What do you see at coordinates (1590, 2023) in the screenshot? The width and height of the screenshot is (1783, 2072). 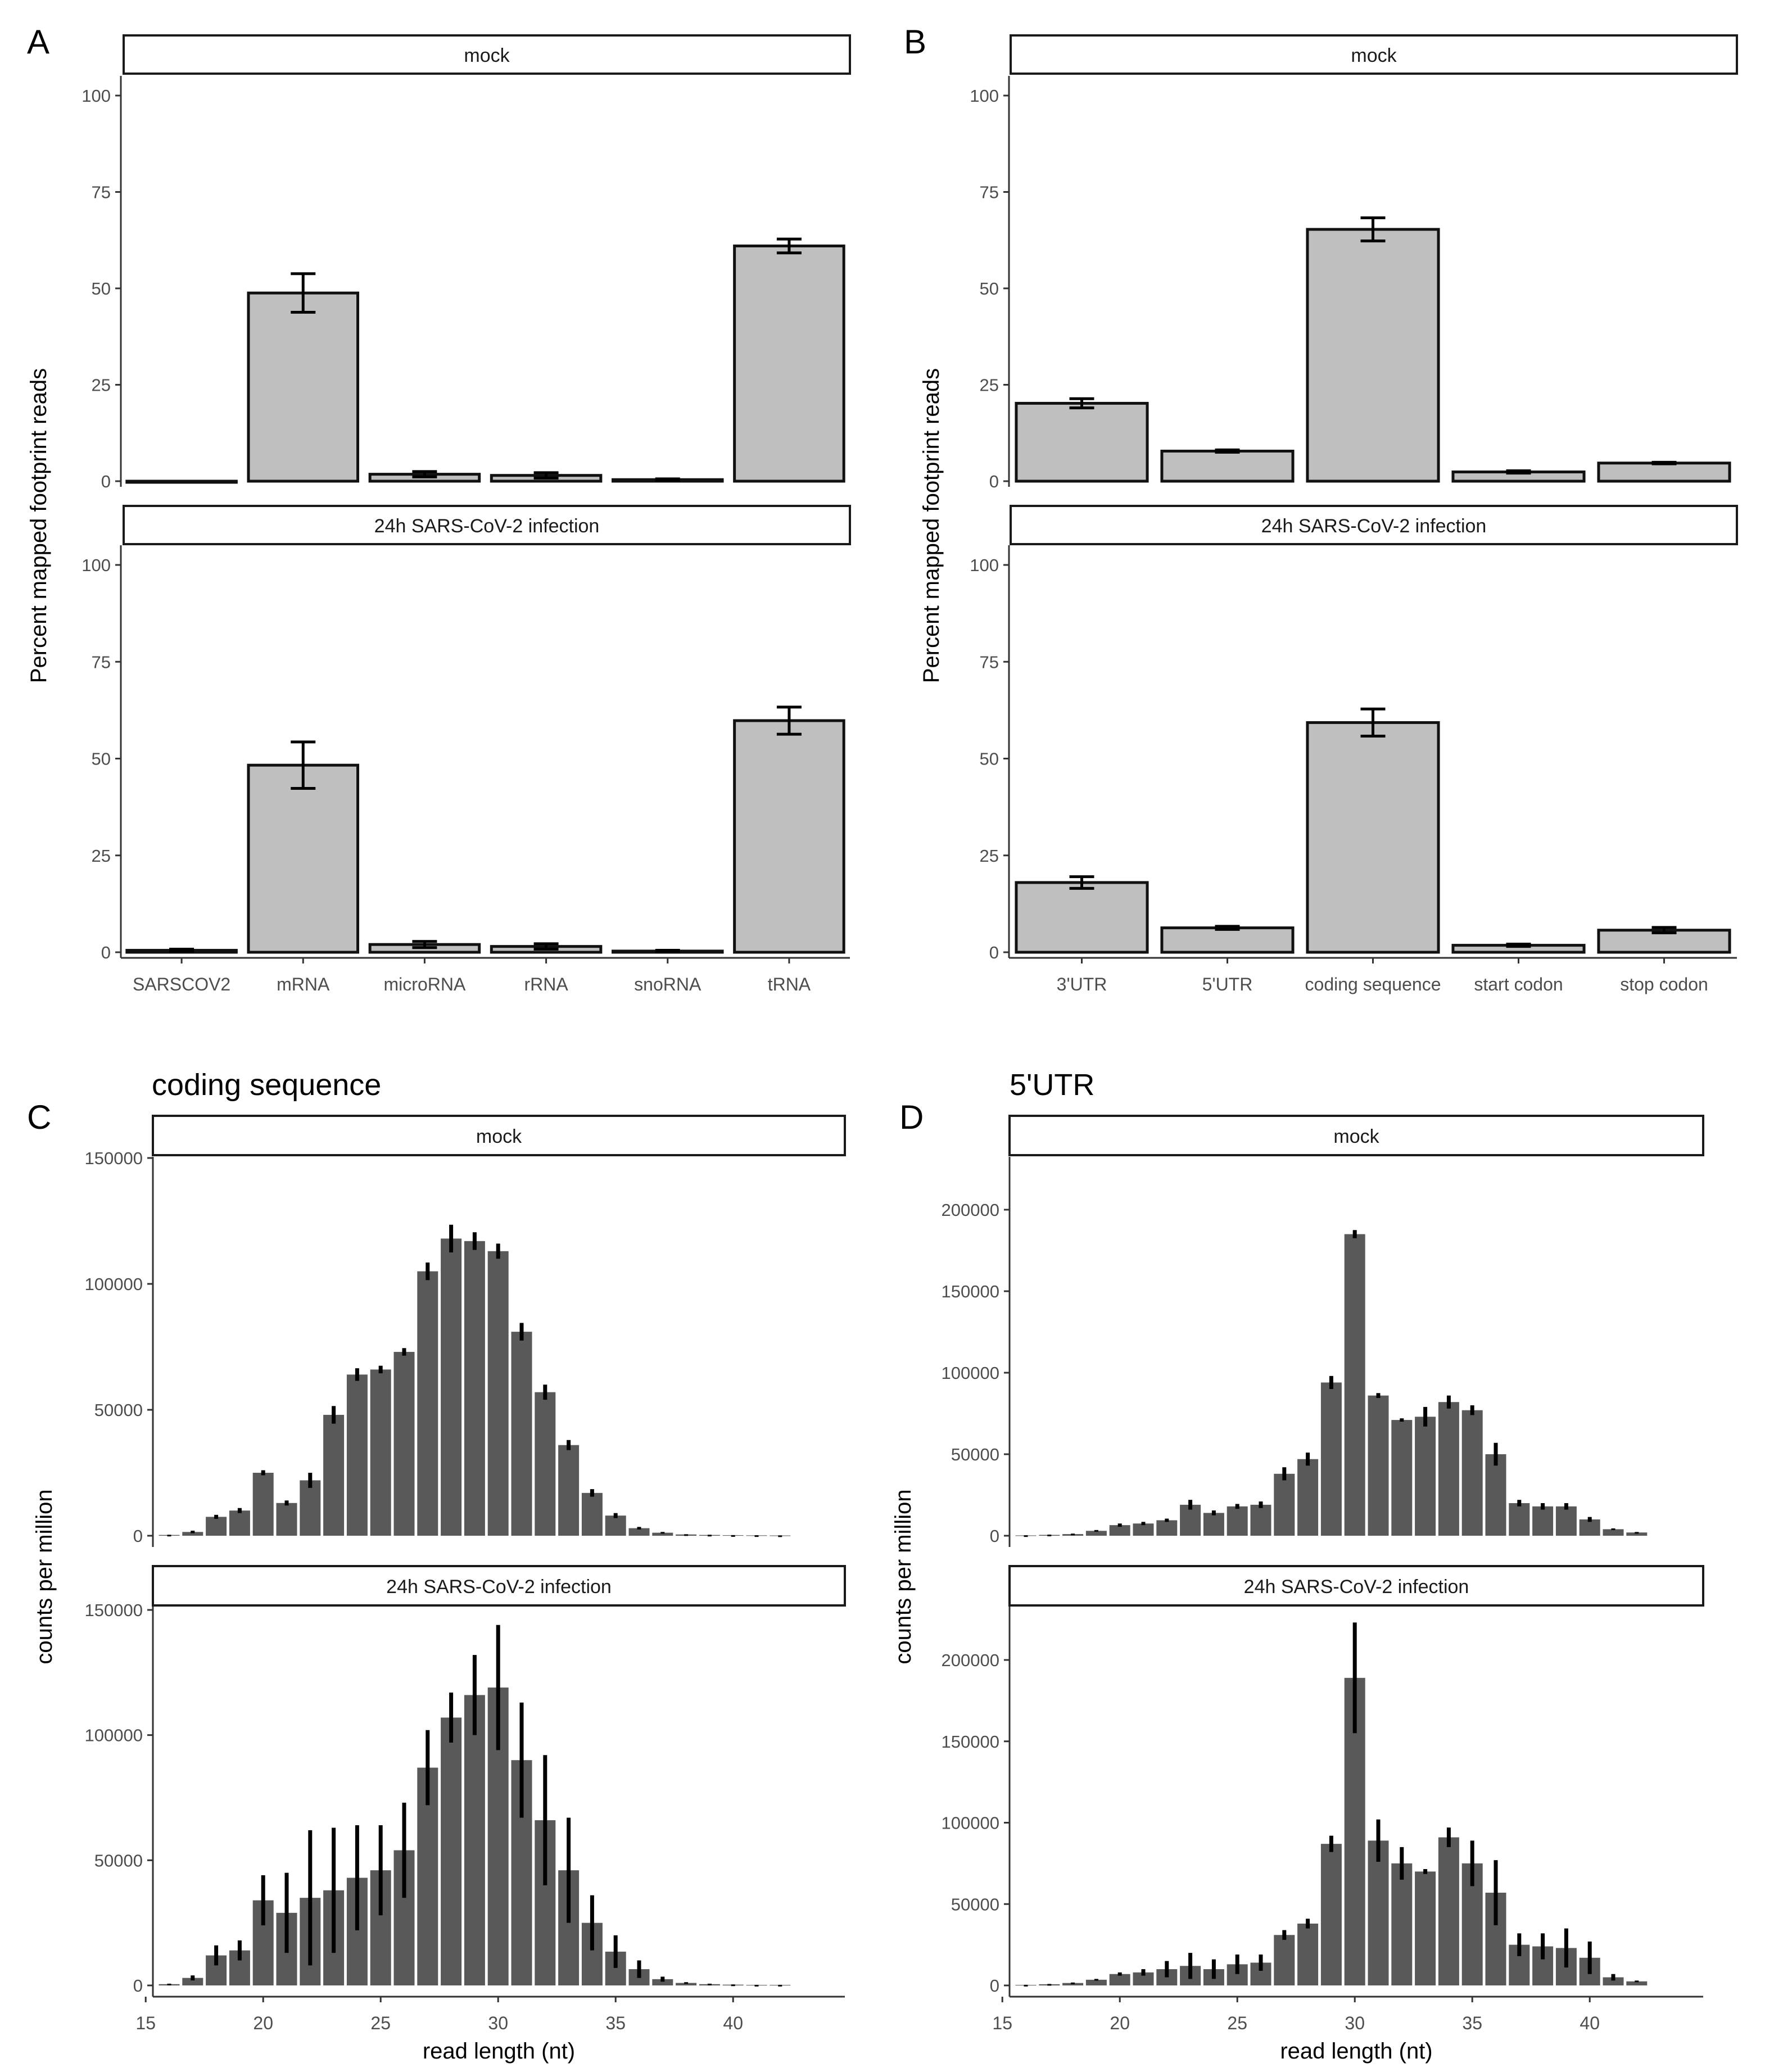 I see `x-tick-label: 40` at bounding box center [1590, 2023].